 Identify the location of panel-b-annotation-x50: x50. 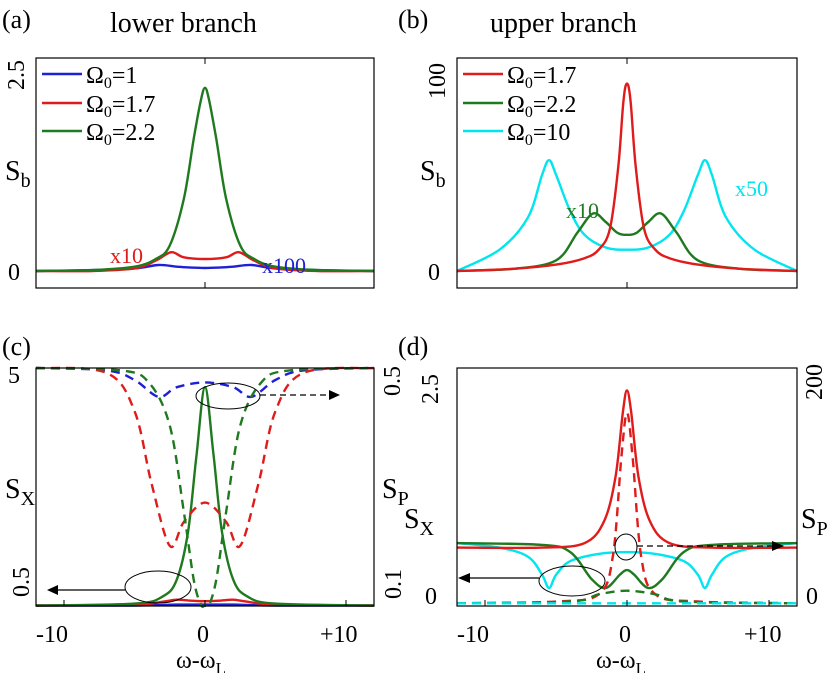
(751, 188).